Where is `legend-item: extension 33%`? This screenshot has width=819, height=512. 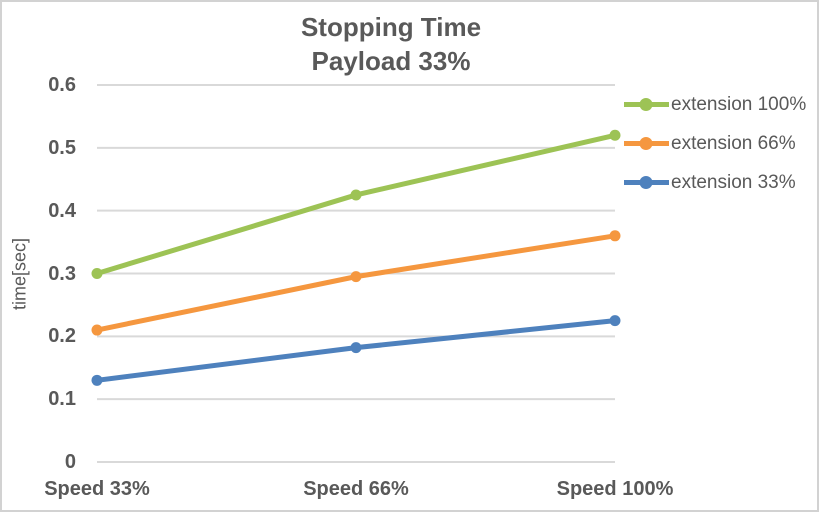 legend-item: extension 33% is located at coordinates (714, 182).